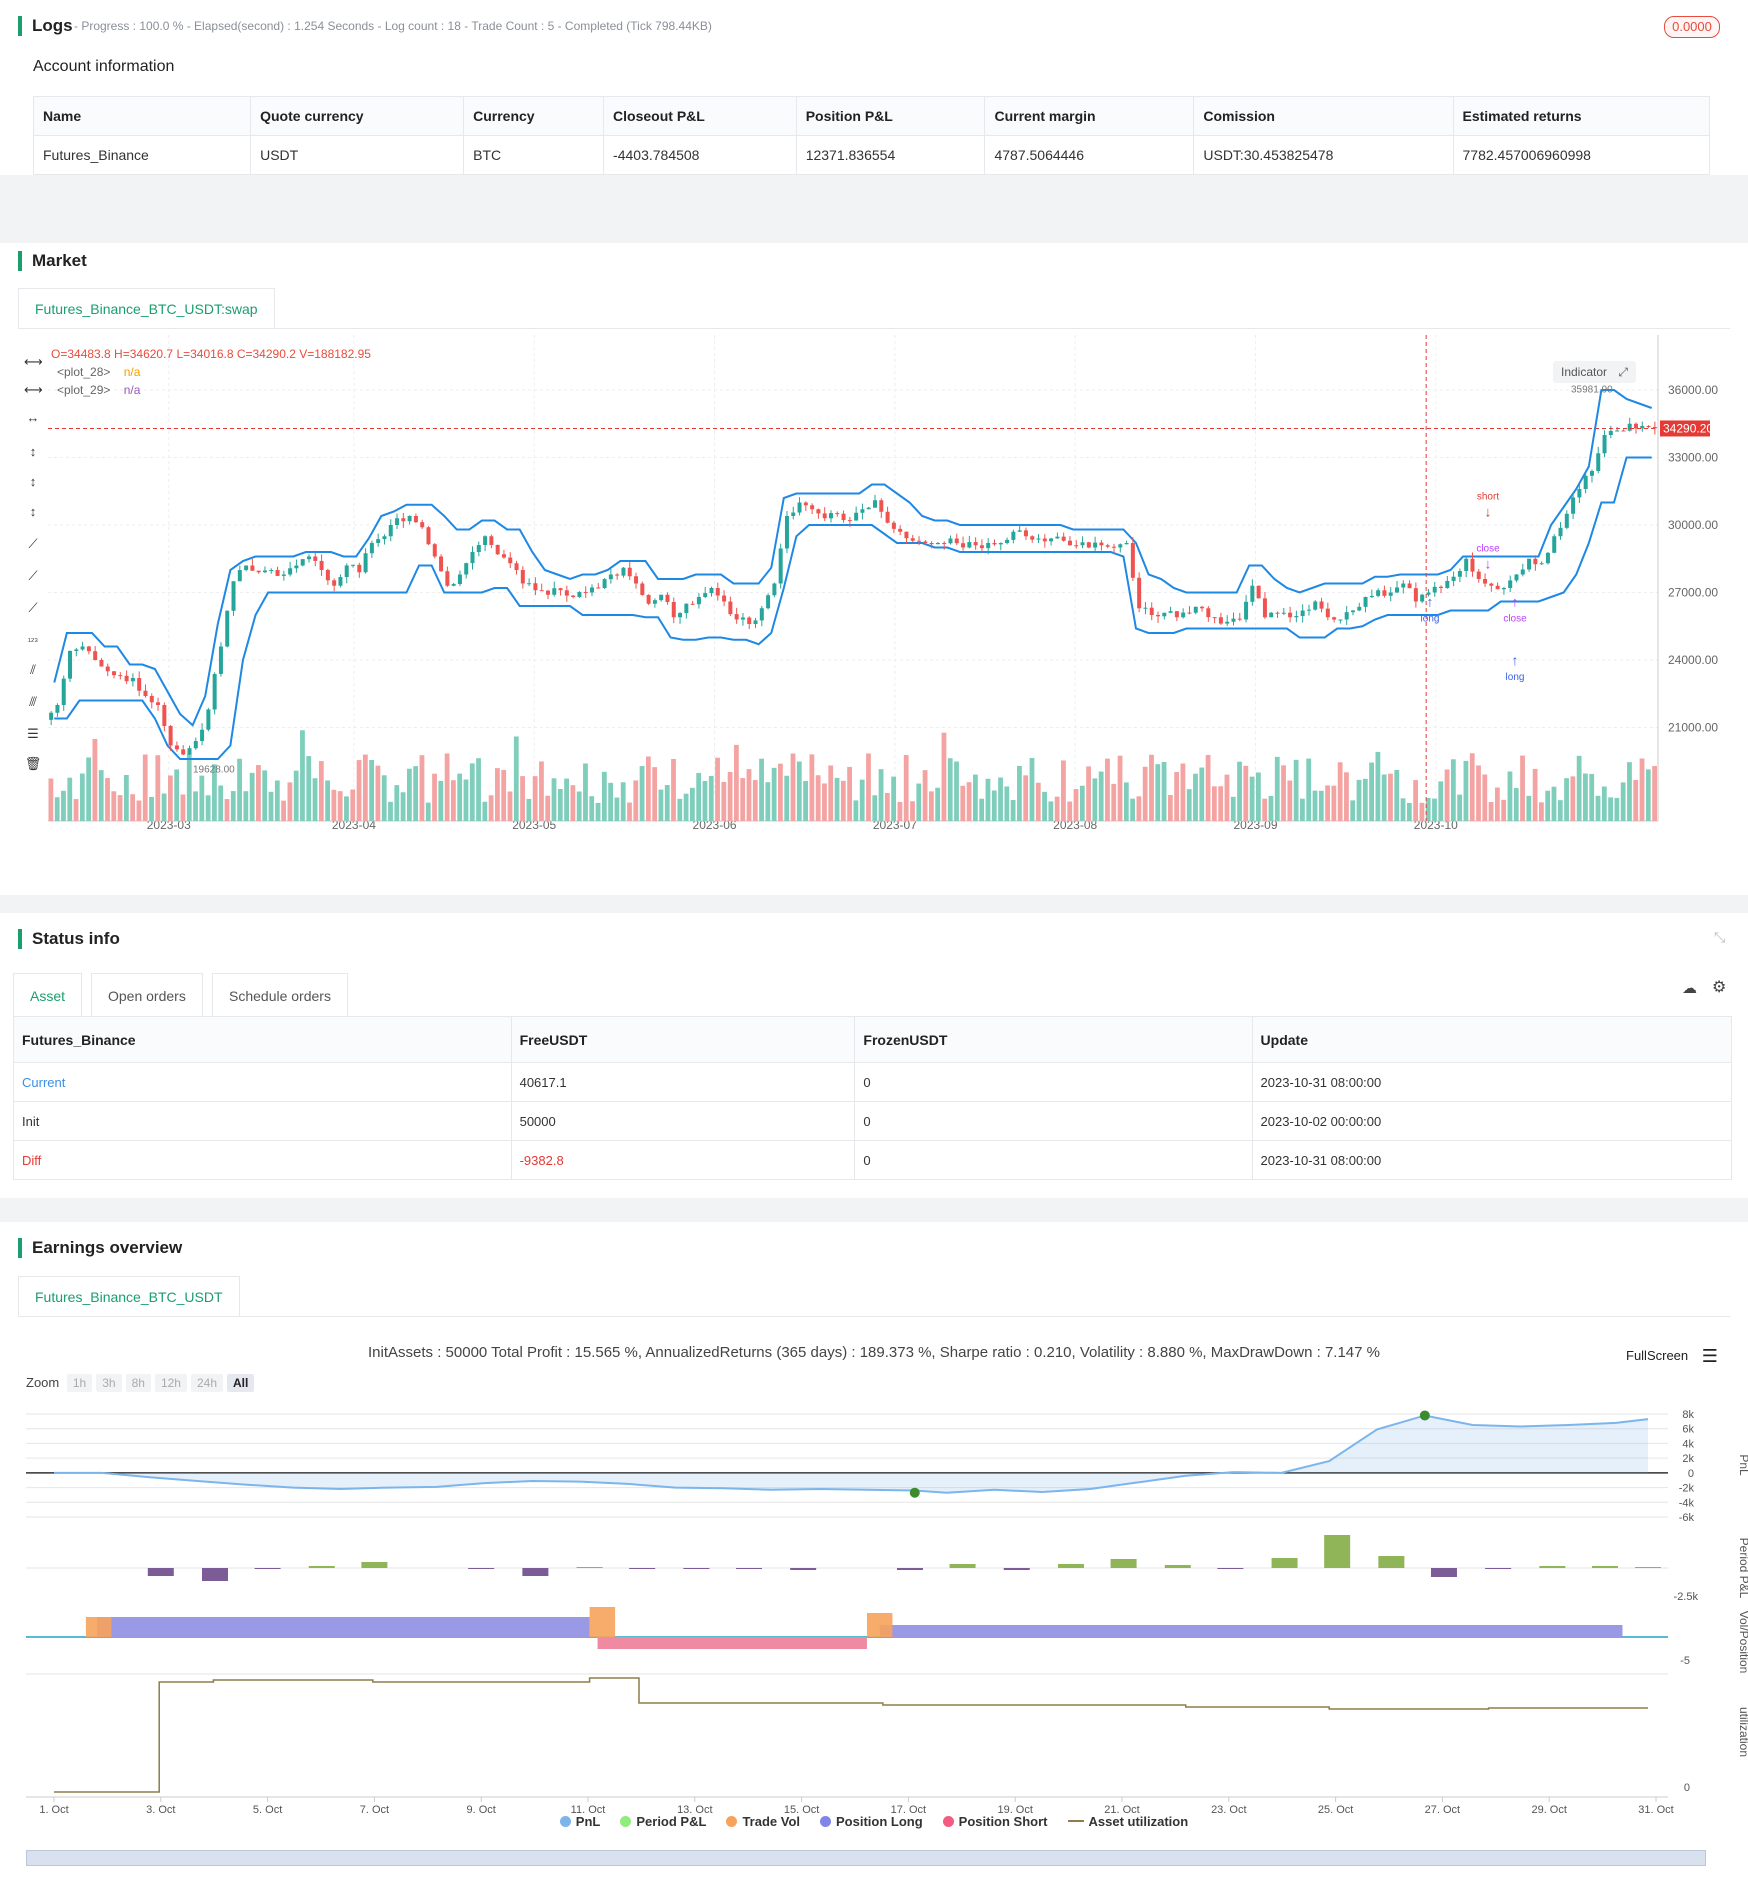 The height and width of the screenshot is (1897, 1748). What do you see at coordinates (1719, 987) in the screenshot?
I see `settings-icon: ⚙` at bounding box center [1719, 987].